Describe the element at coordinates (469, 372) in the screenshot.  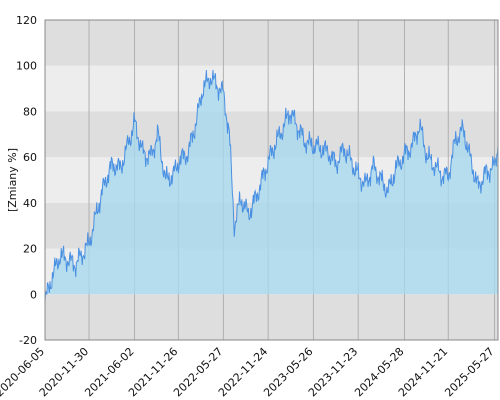
I see `x-tick-label: 2025-05-27` at that location.